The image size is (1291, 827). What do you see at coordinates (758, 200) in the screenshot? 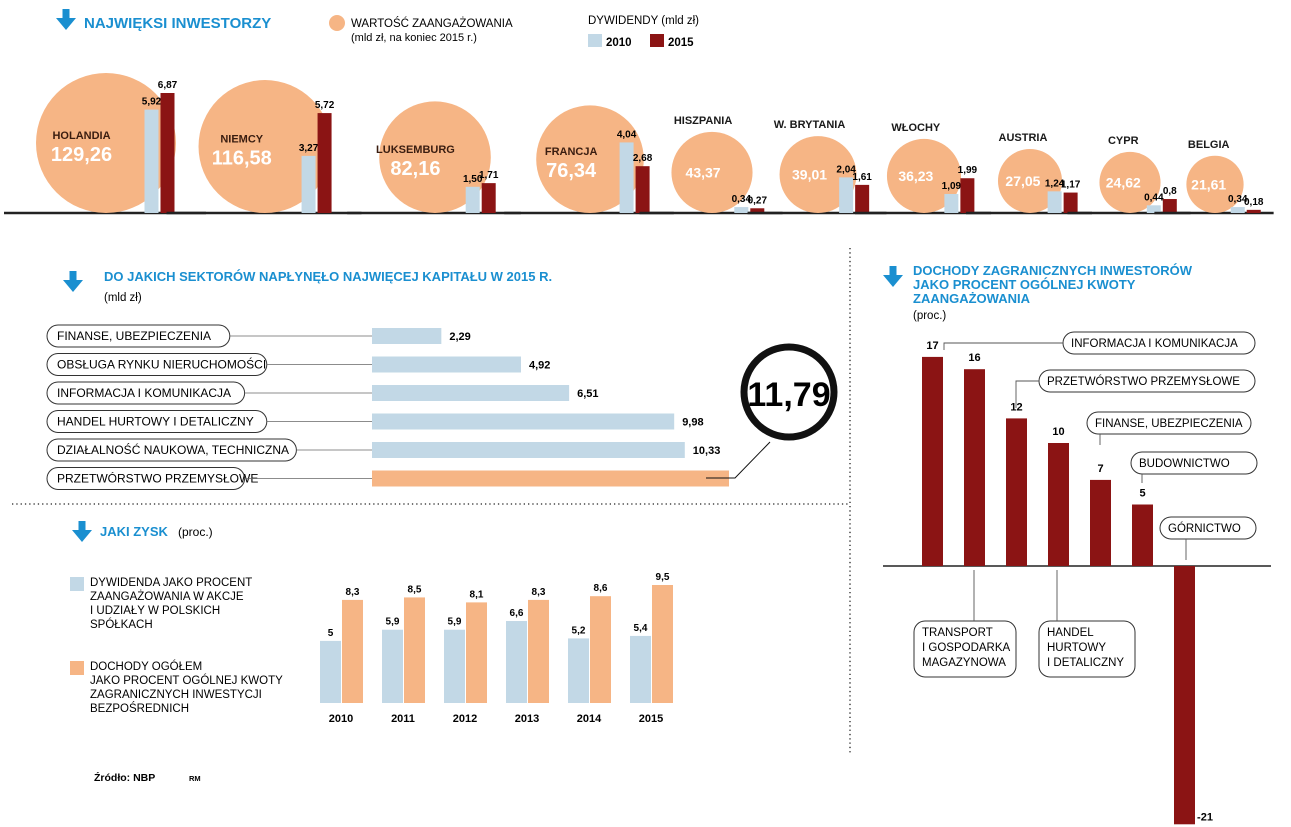
I see `dividend-label-2015: 0,27` at bounding box center [758, 200].